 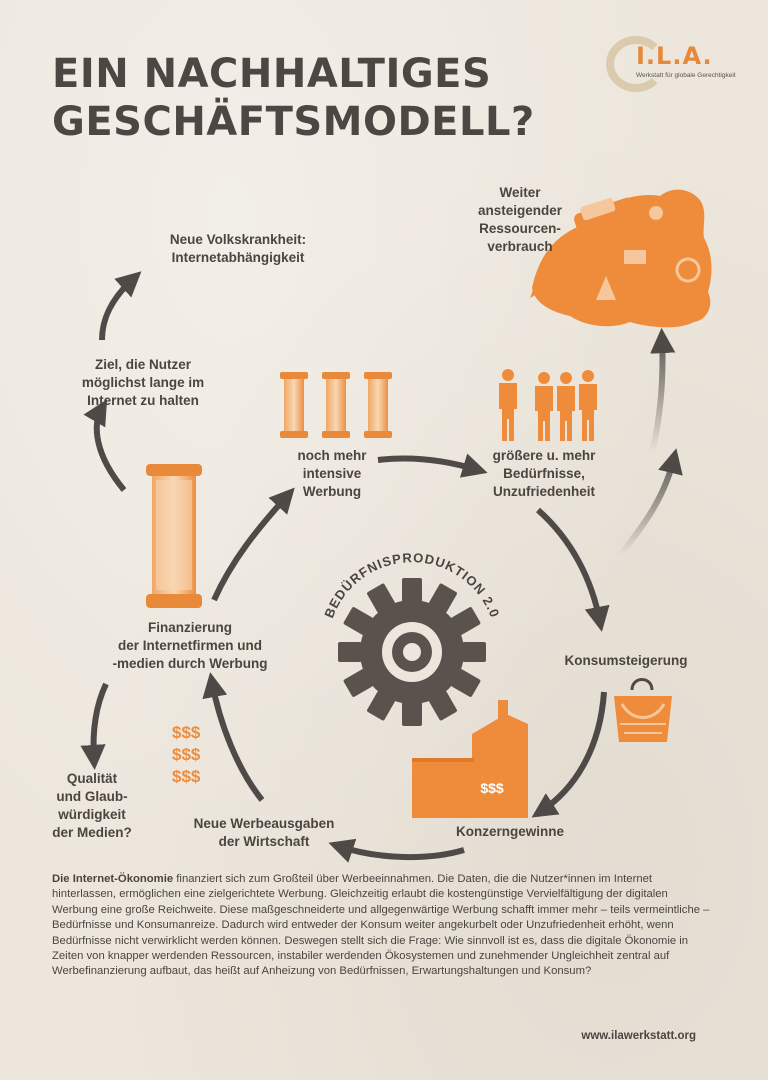 I want to click on node-konzern-line-1: Konzerngewinne, so click(x=509, y=831).